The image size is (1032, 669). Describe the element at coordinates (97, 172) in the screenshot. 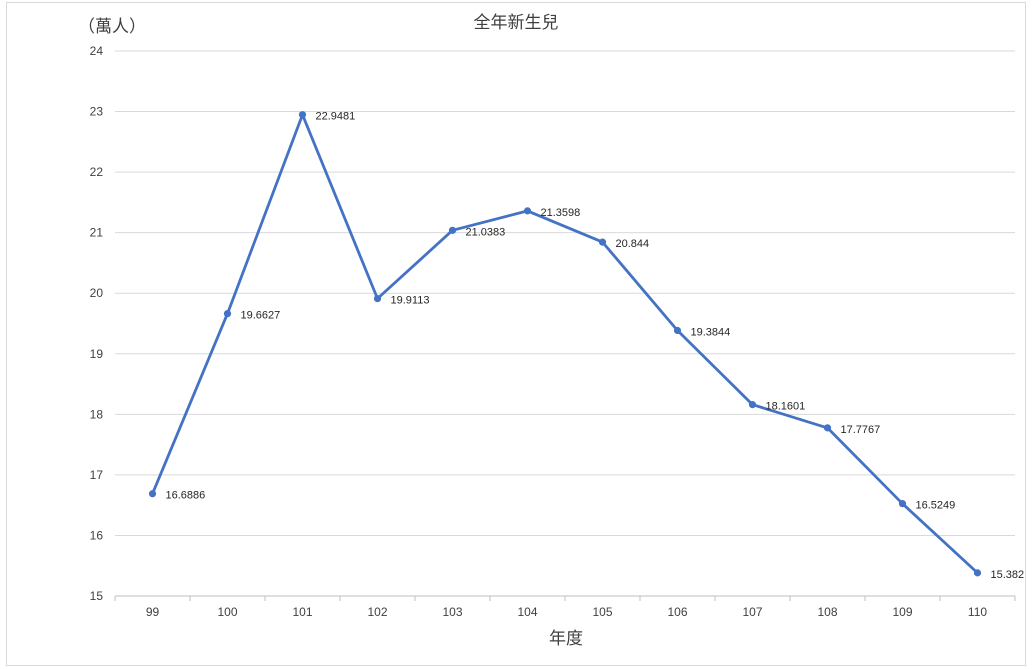

I see `y-tick-label: 22` at that location.